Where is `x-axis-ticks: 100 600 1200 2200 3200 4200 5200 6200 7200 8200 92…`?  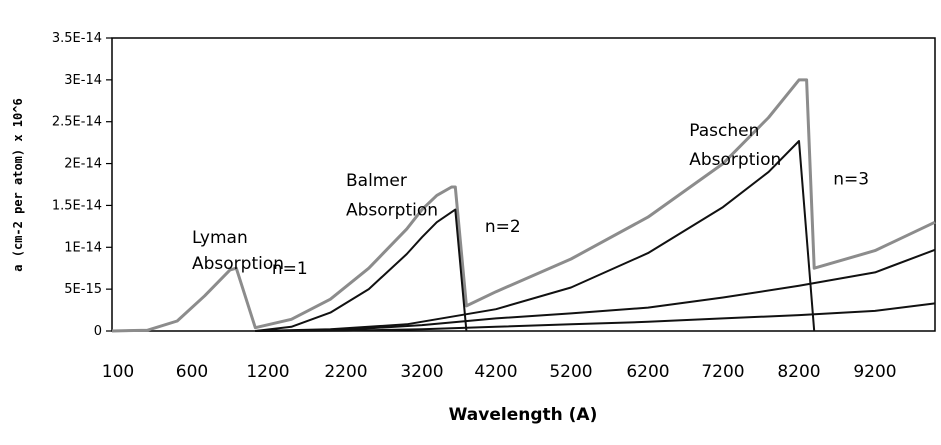 x-axis-ticks: 100 600 1200 2200 3200 4200 5200 6200 7200 8200 92… is located at coordinates (499, 372).